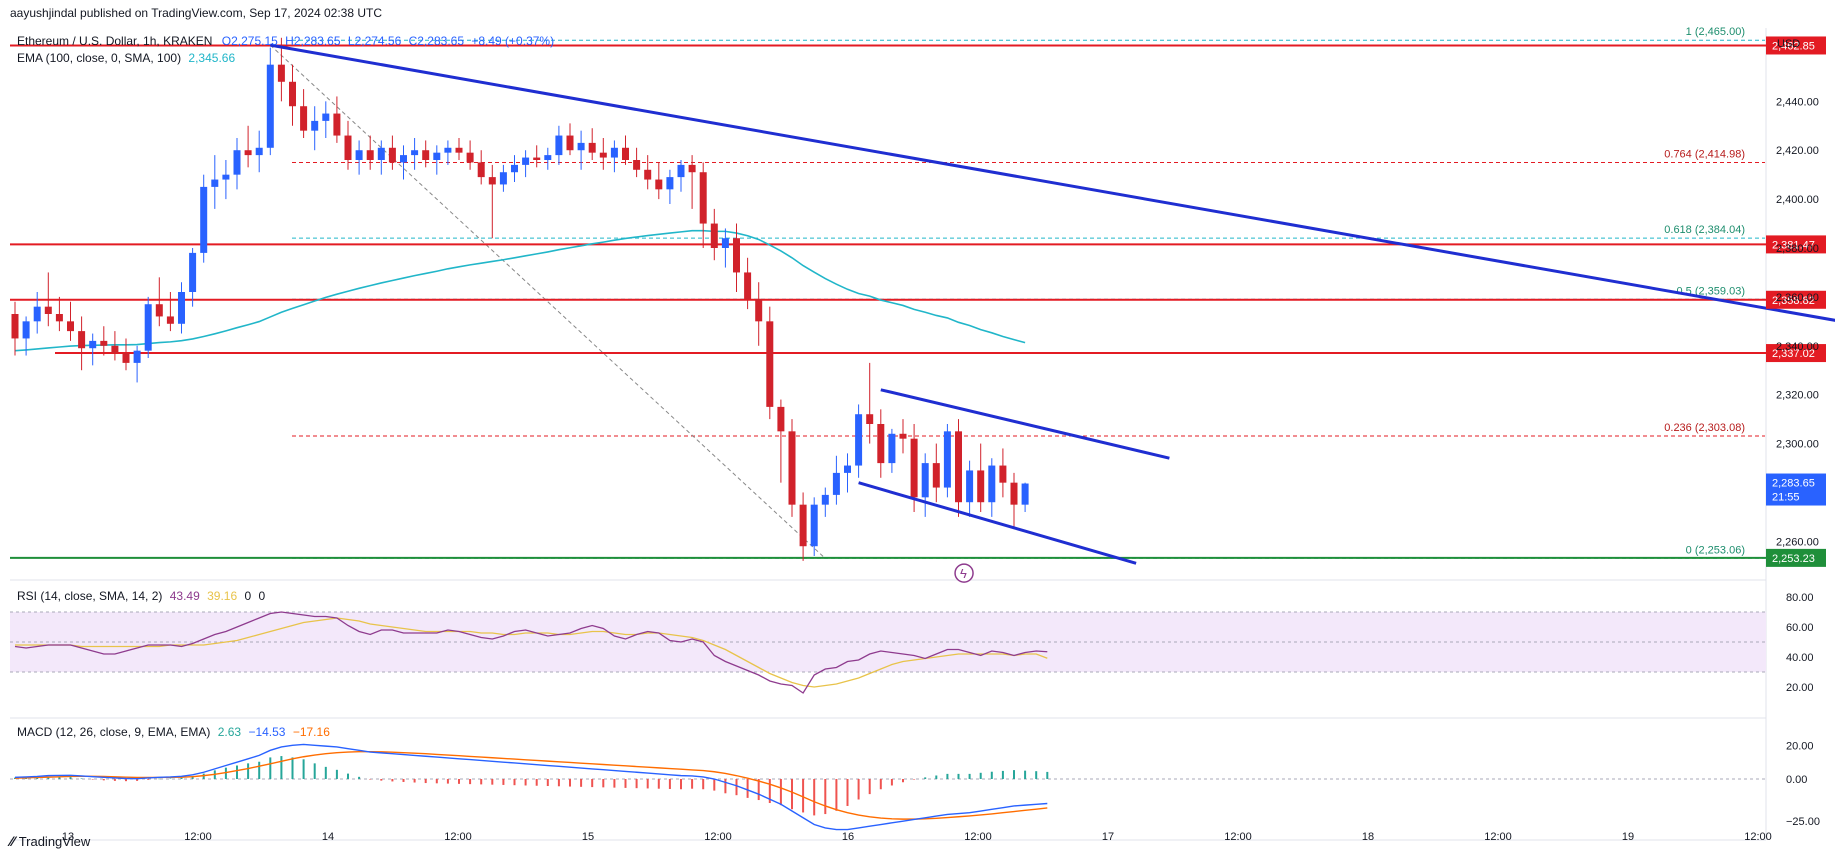 The height and width of the screenshot is (857, 1835). I want to click on macd-tick: 20.00, so click(1800, 746).